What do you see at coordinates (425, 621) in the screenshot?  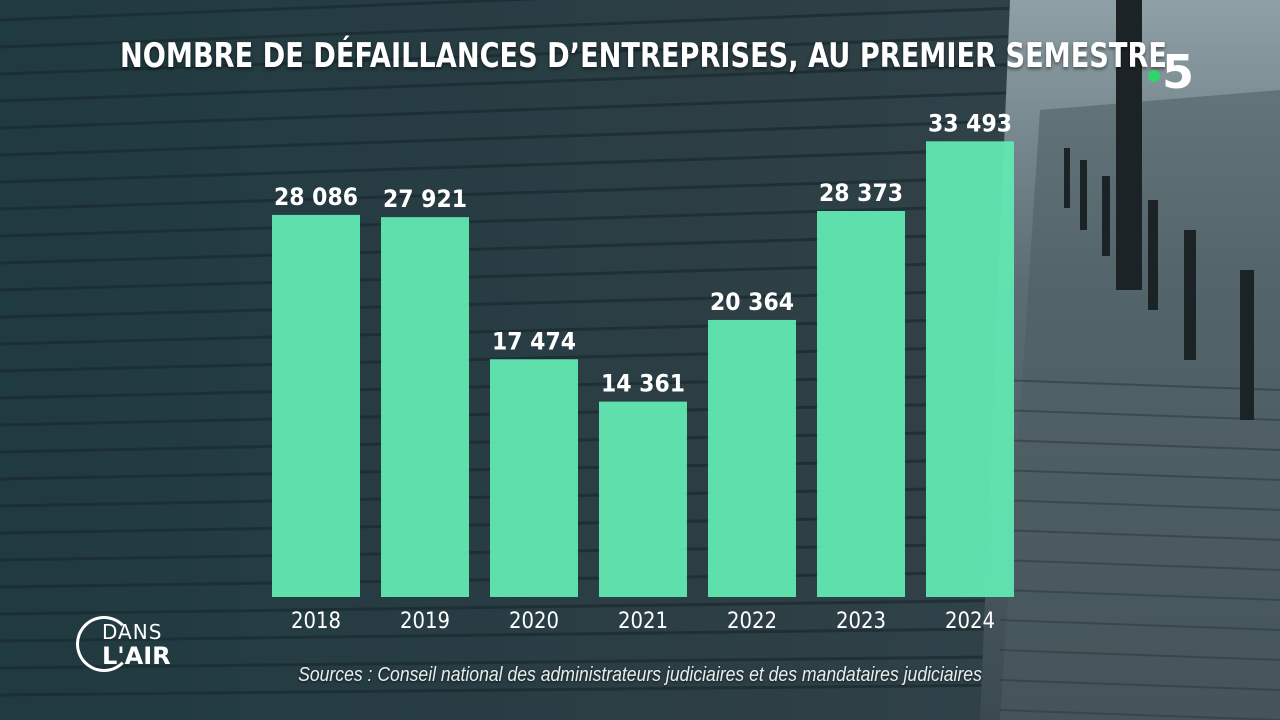 I see `x-tick-label-2019: 2019` at bounding box center [425, 621].